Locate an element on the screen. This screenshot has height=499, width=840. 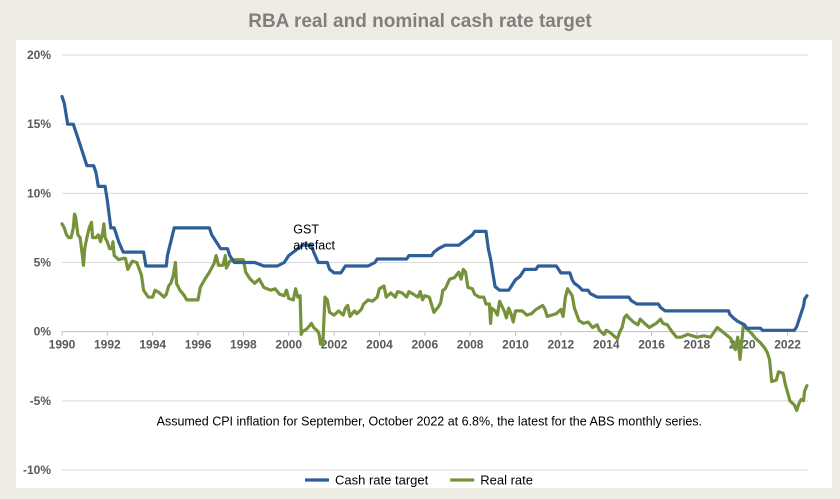
x-tick-label: 2002 is located at coordinates (334, 345).